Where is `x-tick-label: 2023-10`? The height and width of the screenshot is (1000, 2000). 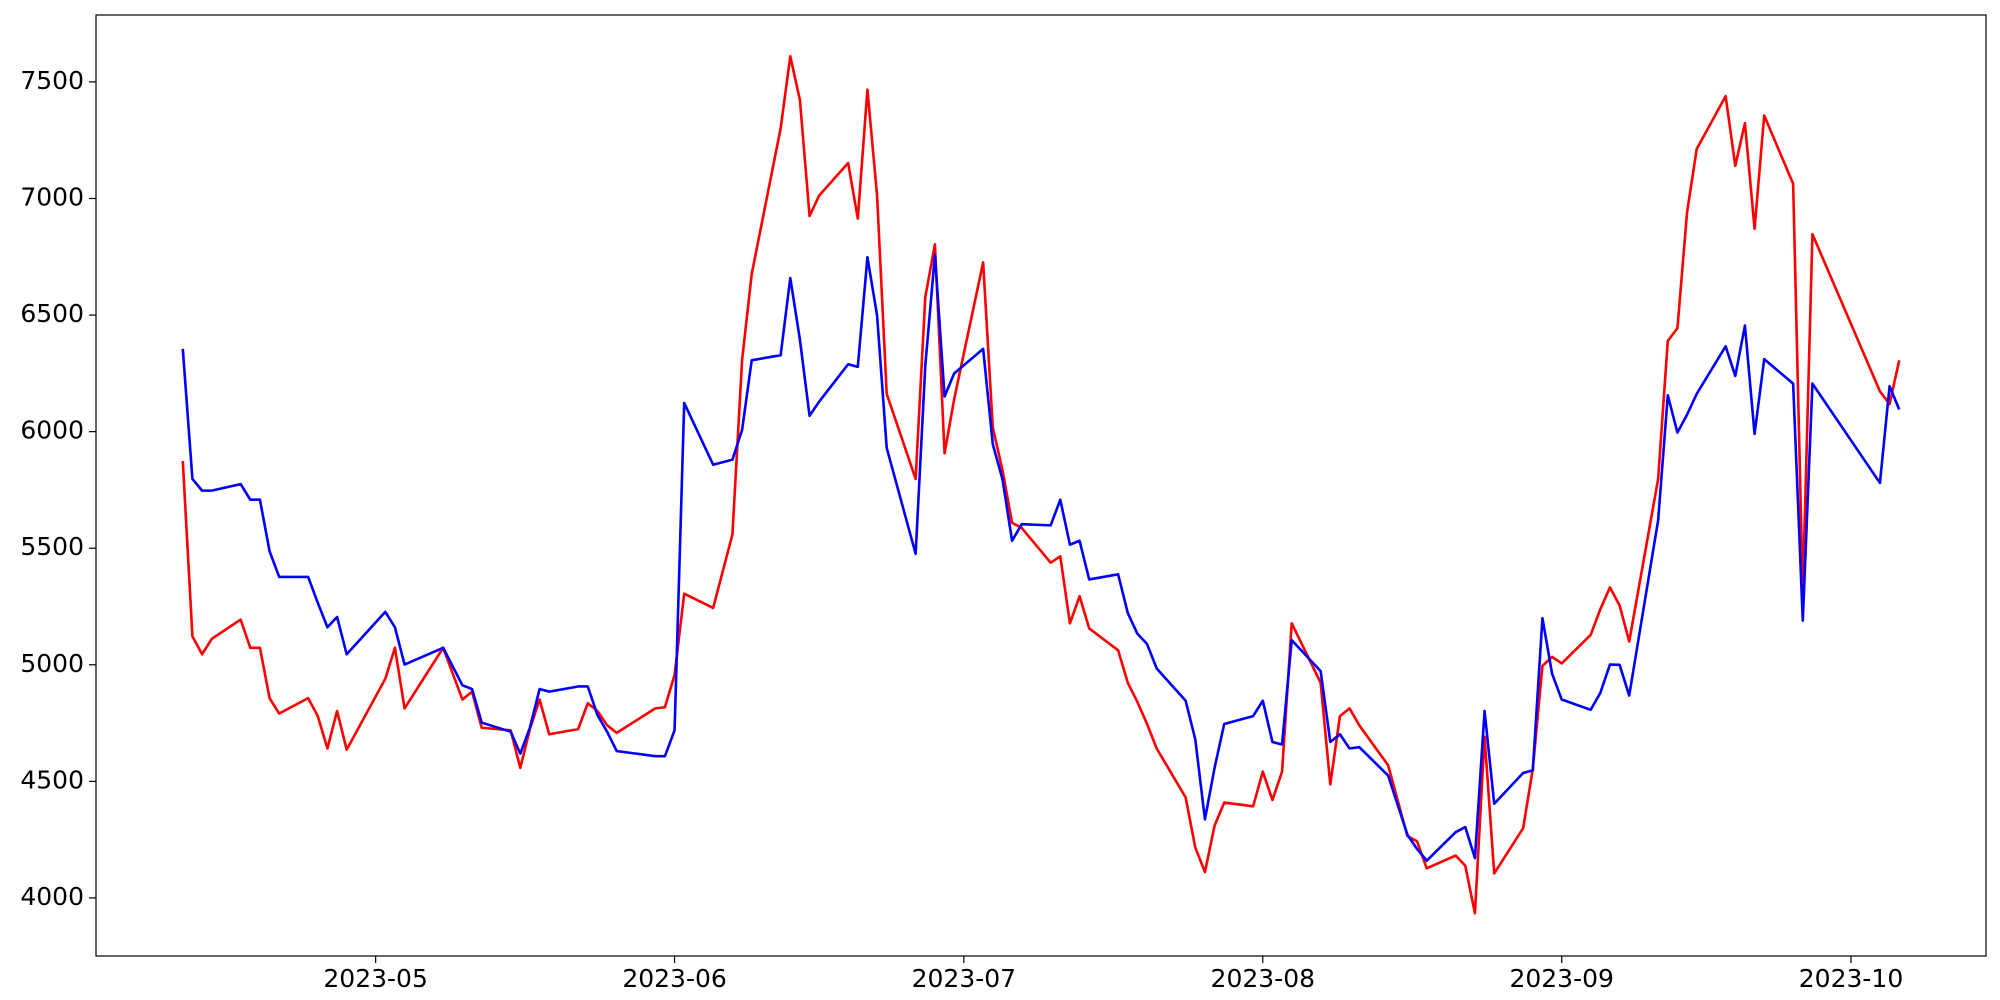 x-tick-label: 2023-10 is located at coordinates (1851, 978).